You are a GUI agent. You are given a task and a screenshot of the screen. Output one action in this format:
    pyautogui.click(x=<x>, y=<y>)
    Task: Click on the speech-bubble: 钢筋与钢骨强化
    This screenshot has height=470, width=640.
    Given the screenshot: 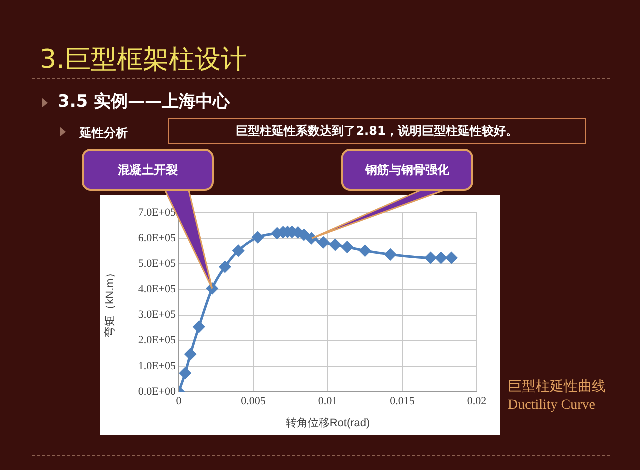 What is the action you would take?
    pyautogui.click(x=392, y=194)
    